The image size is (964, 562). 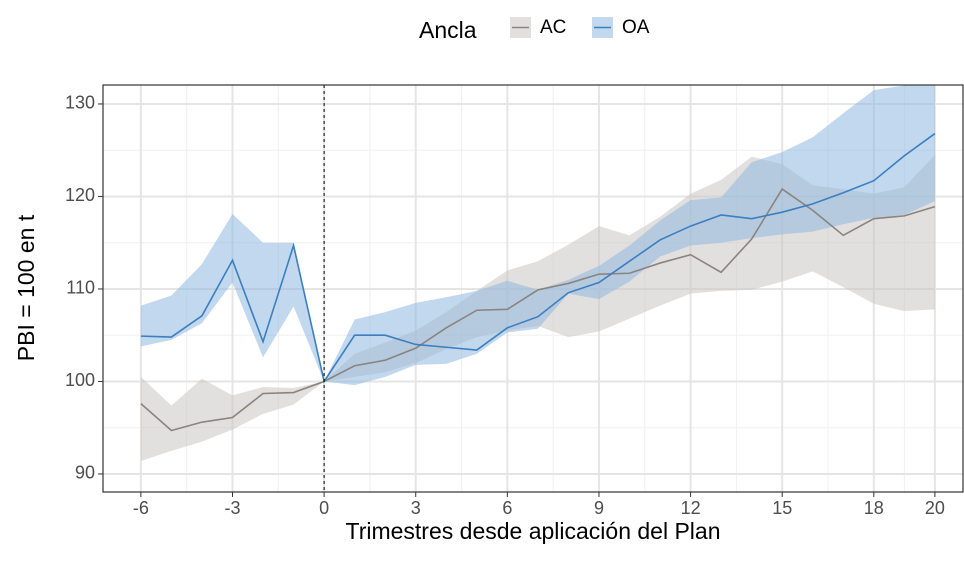 What do you see at coordinates (782, 508) in the screenshot?
I see `x-tick-label: 15` at bounding box center [782, 508].